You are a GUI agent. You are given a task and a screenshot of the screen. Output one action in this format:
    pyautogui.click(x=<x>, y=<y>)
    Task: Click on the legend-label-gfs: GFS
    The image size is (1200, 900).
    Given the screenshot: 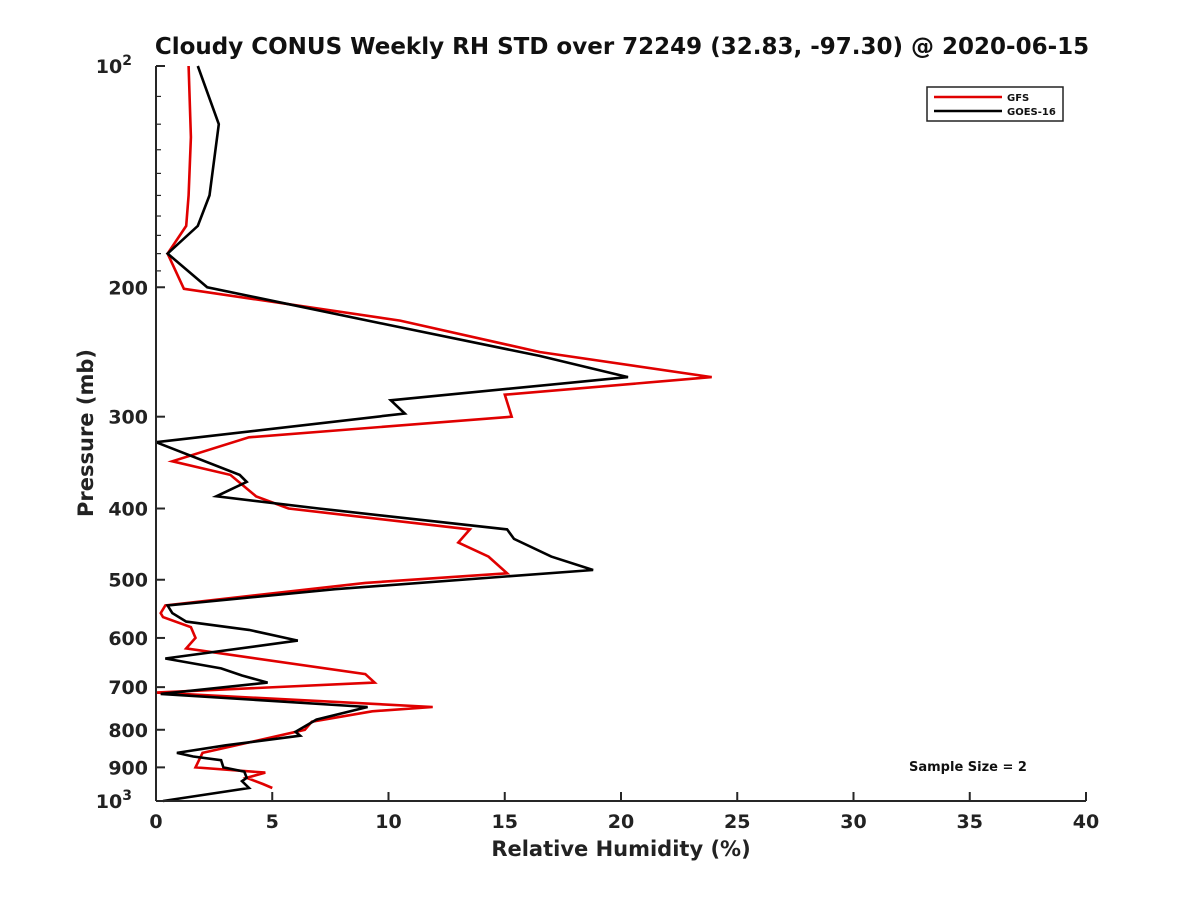 What is the action you would take?
    pyautogui.click(x=1018, y=98)
    